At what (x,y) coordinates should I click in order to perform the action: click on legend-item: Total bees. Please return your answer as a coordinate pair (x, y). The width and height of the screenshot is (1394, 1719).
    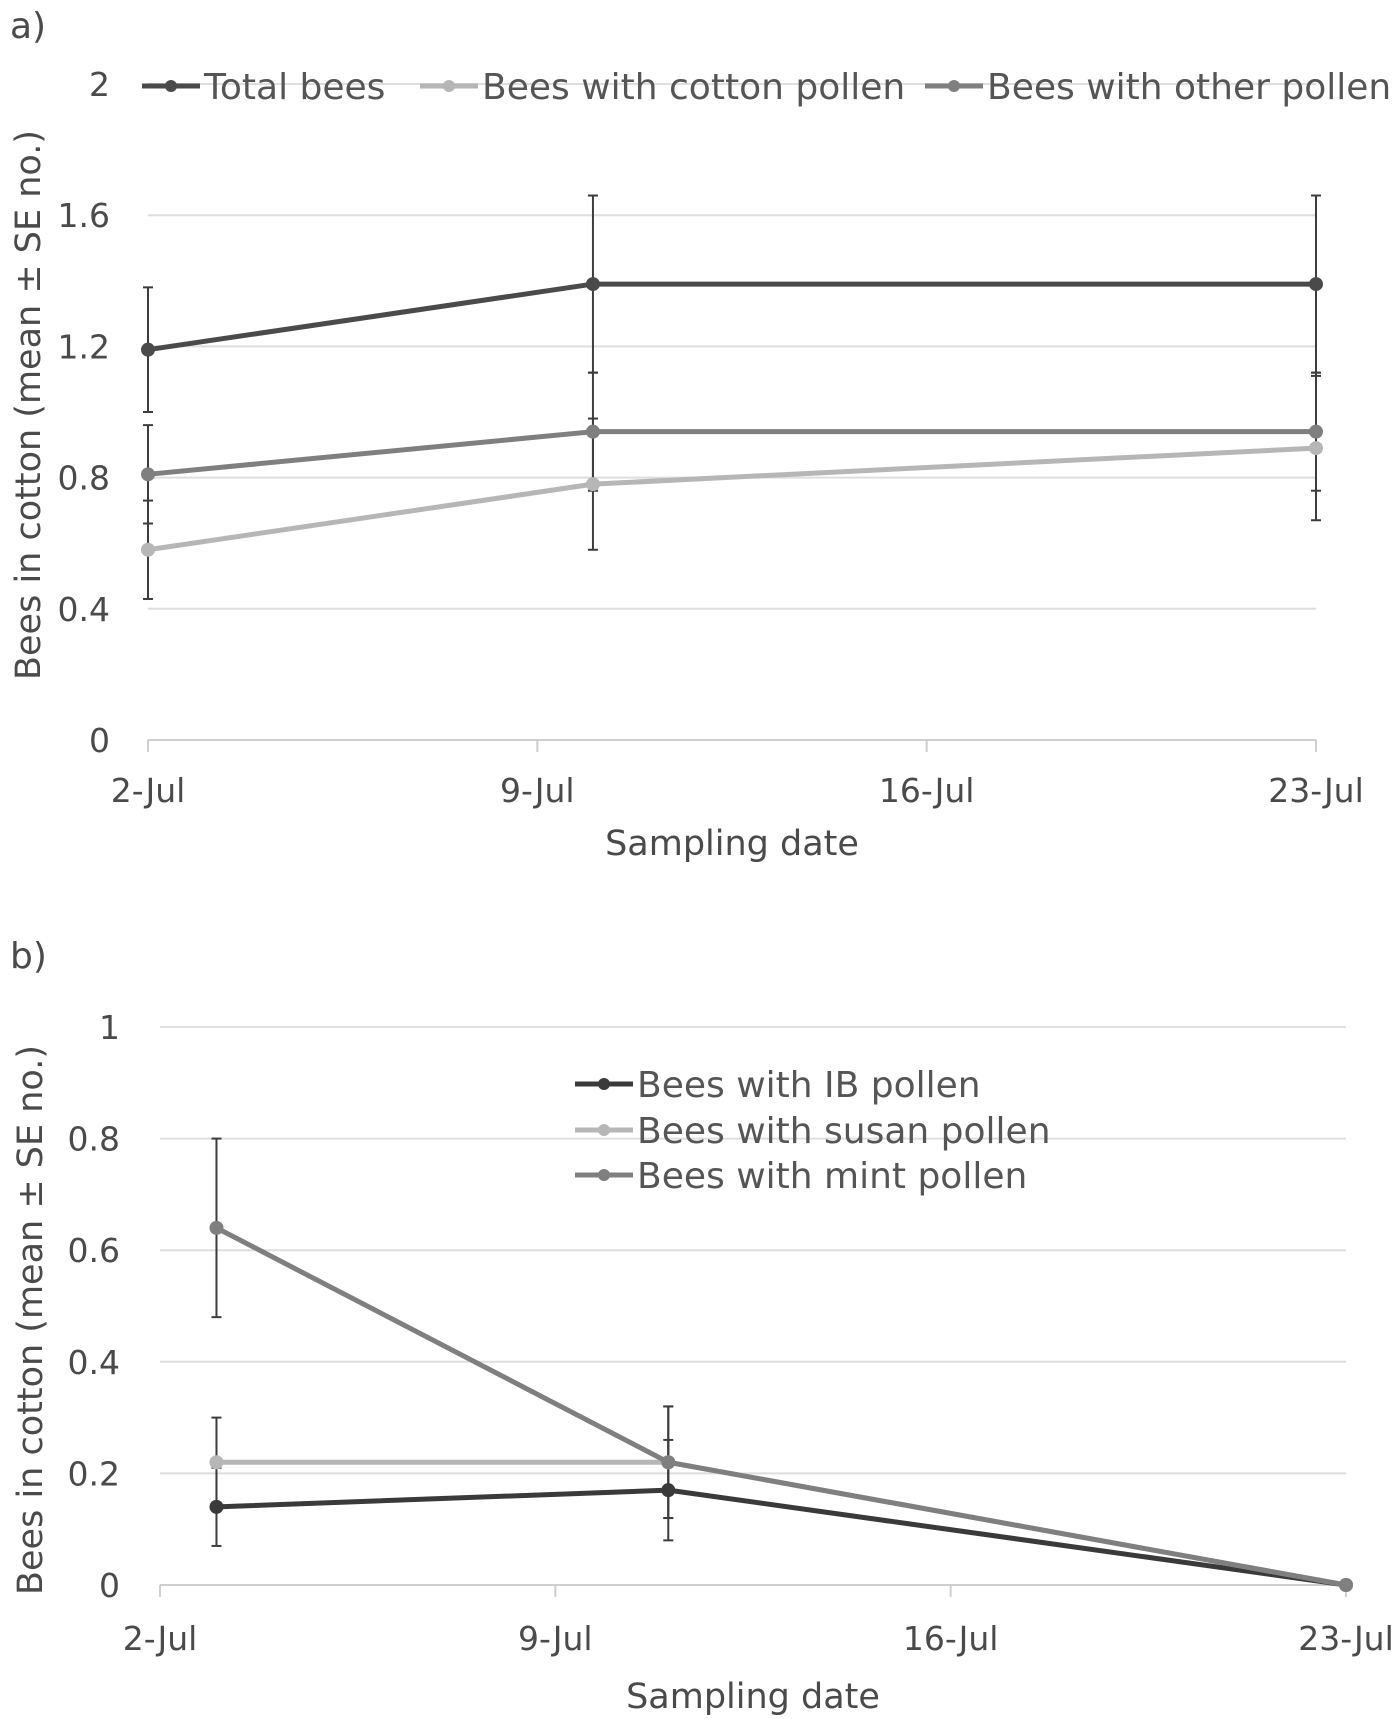
    Looking at the image, I should click on (263, 87).